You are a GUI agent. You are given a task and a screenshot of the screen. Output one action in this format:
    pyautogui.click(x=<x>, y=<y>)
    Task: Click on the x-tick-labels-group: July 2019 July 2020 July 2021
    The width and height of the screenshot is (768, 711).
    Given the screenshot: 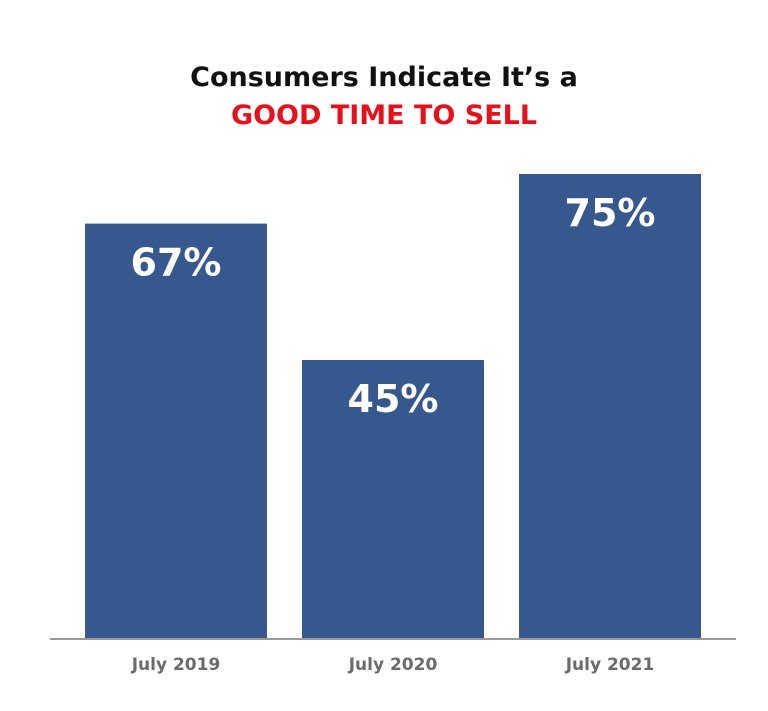 What is the action you would take?
    pyautogui.click(x=393, y=665)
    